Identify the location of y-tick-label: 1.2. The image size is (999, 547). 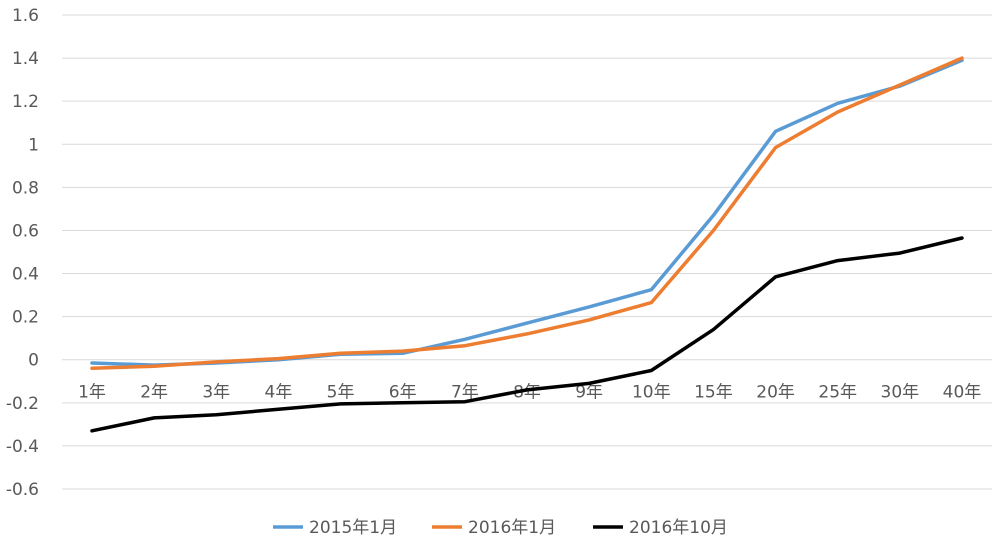
(25, 102).